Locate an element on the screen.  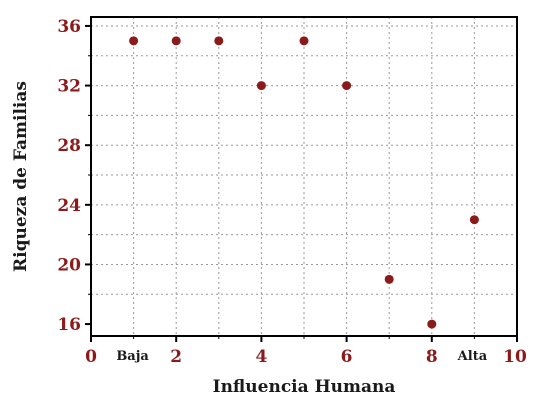
y-tick-label: 28 is located at coordinates (69, 146).